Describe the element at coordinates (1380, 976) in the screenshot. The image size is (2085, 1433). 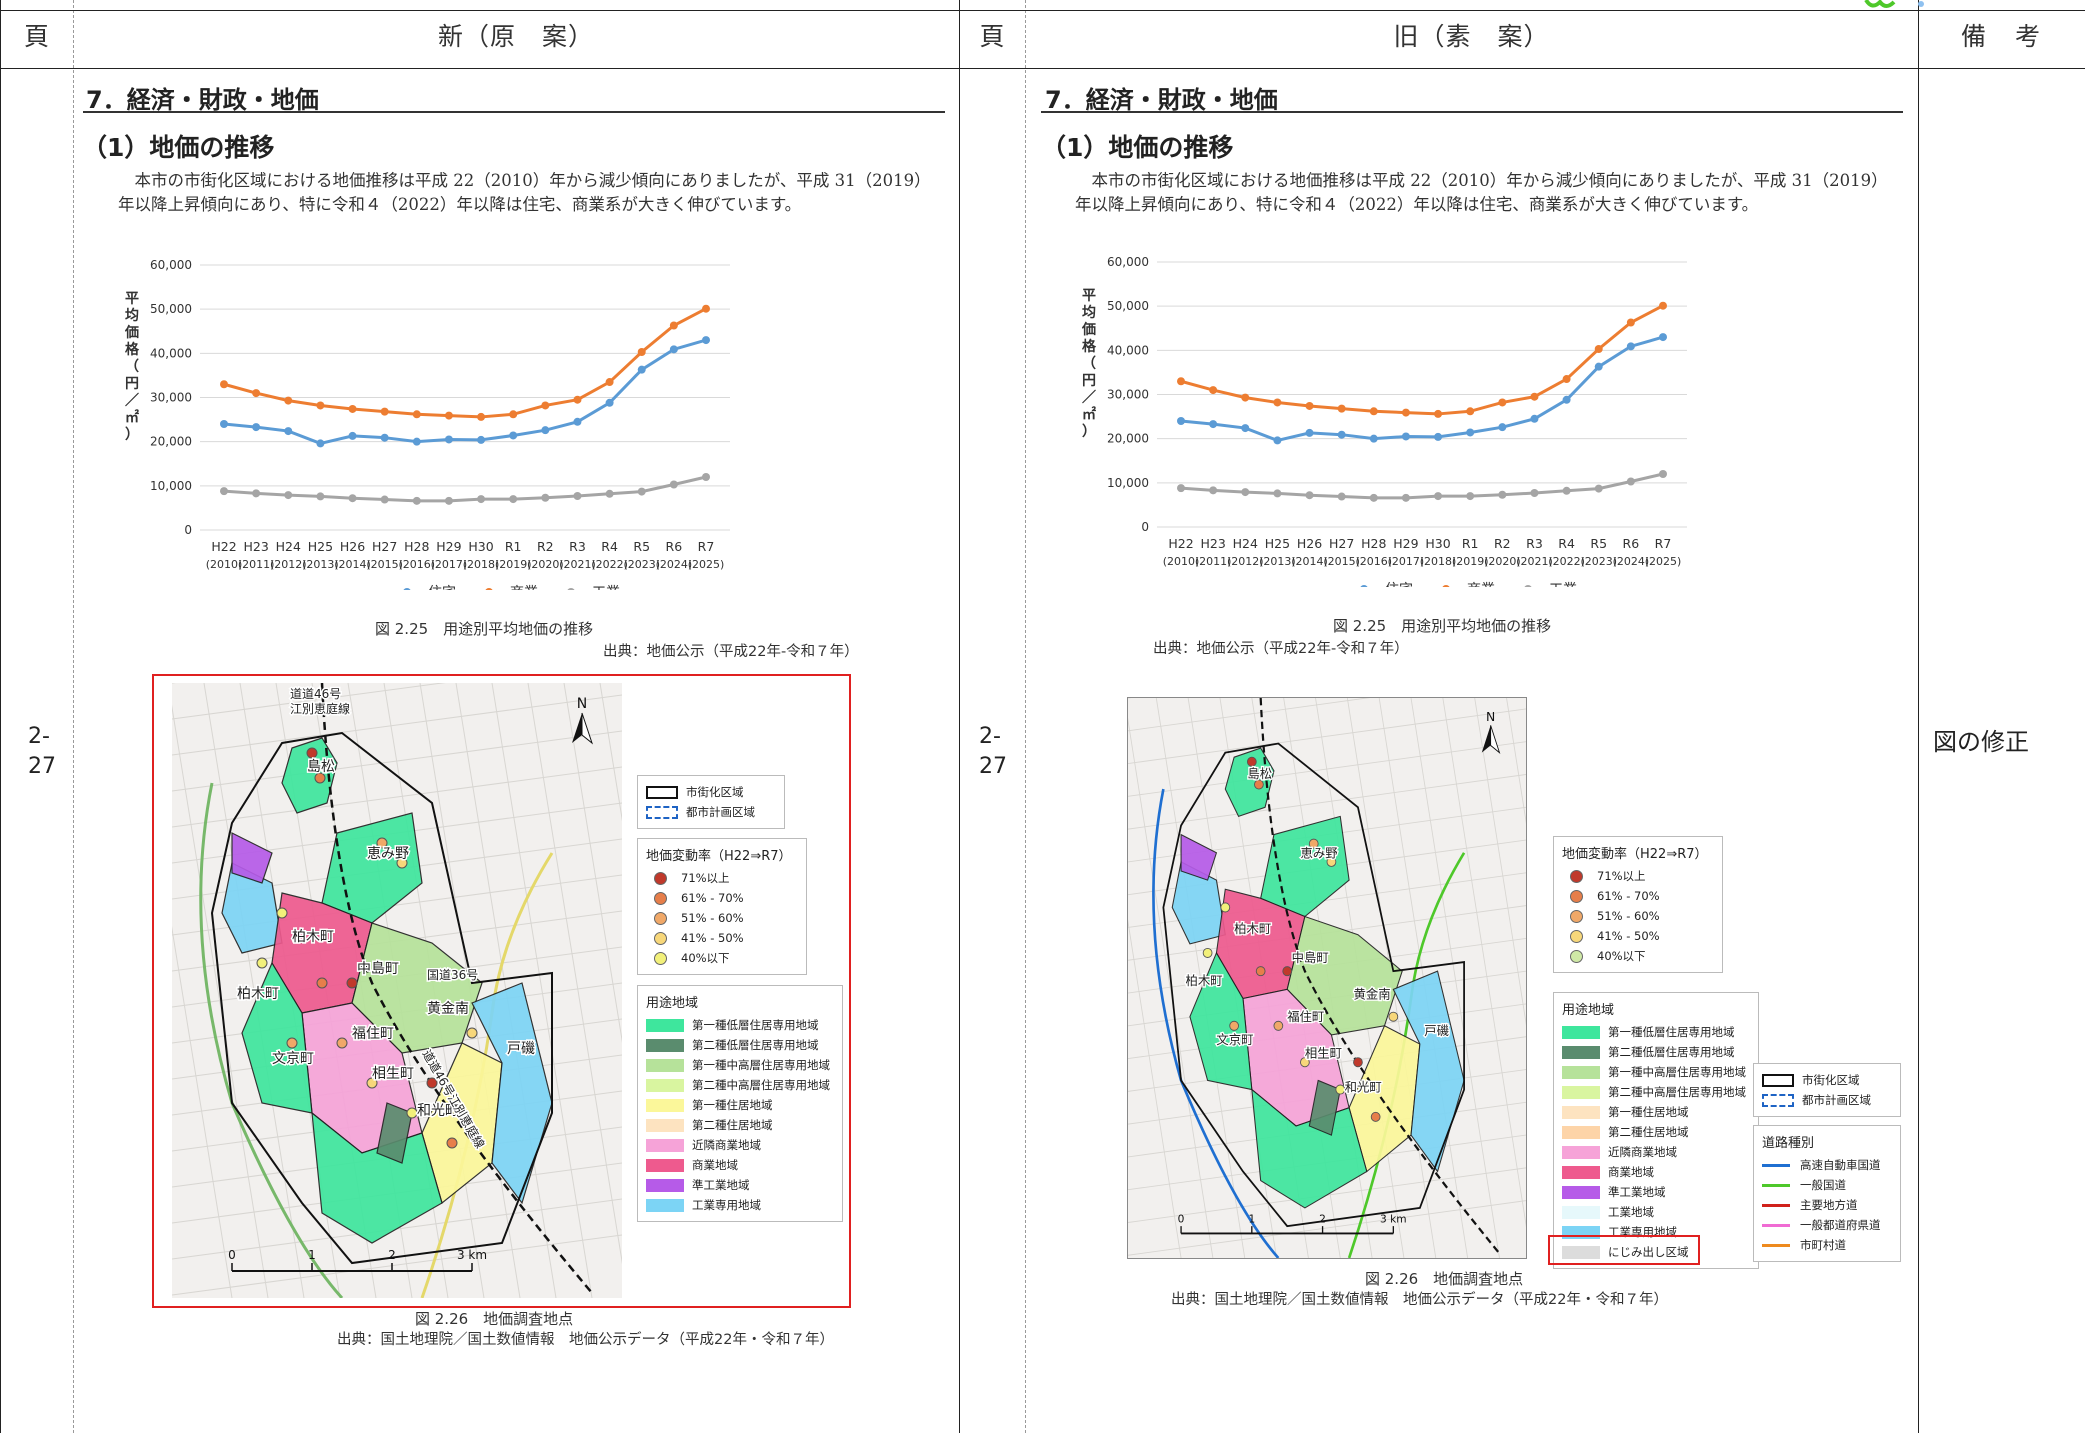
I see `railway-line` at that location.